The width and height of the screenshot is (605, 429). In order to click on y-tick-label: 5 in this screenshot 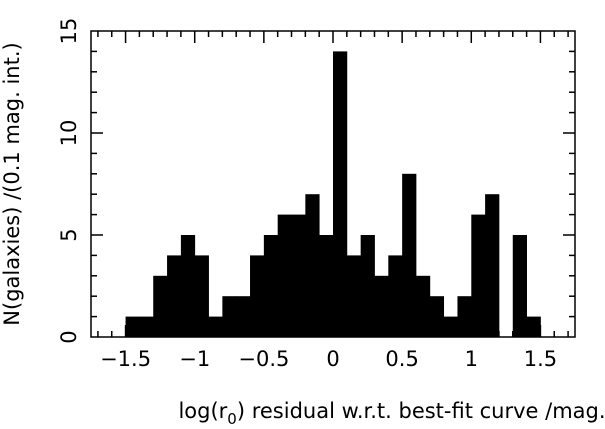, I will do `click(69, 234)`.